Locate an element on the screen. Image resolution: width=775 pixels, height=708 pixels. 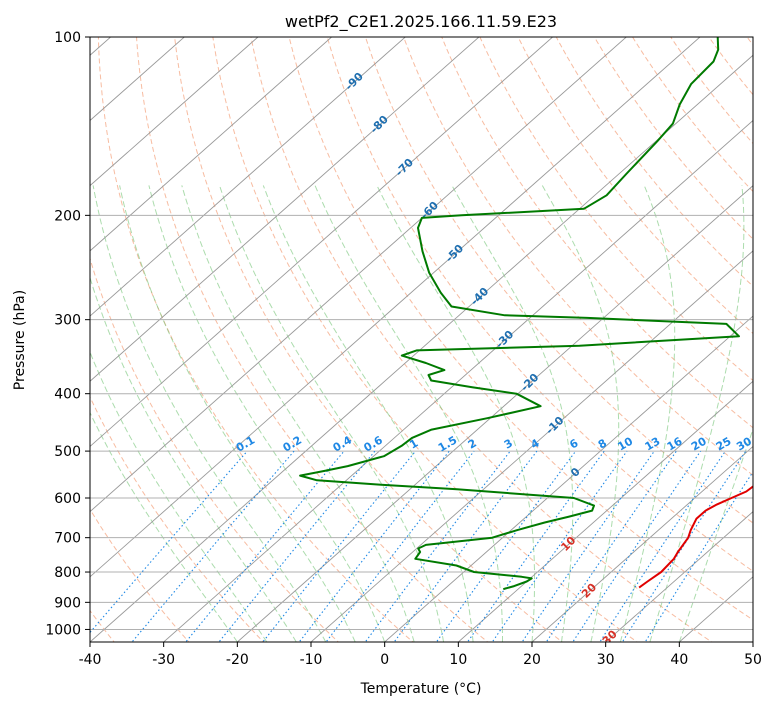
x-tick-label: -40 is located at coordinates (90, 660).